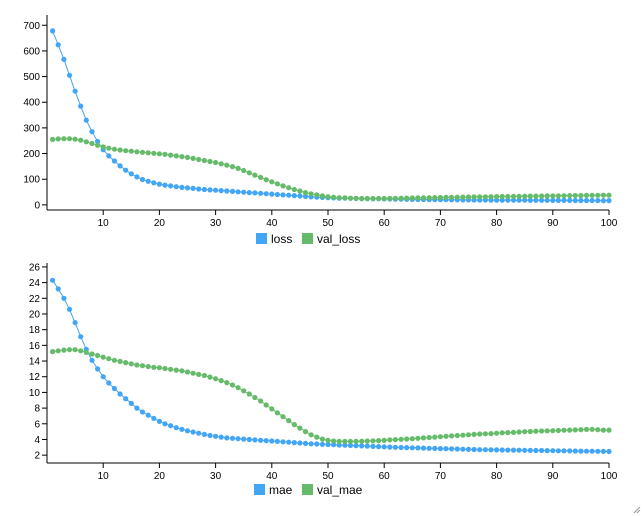 The width and height of the screenshot is (643, 516). Describe the element at coordinates (160, 476) in the screenshot. I see `mae-x-tick-label: 20` at that location.